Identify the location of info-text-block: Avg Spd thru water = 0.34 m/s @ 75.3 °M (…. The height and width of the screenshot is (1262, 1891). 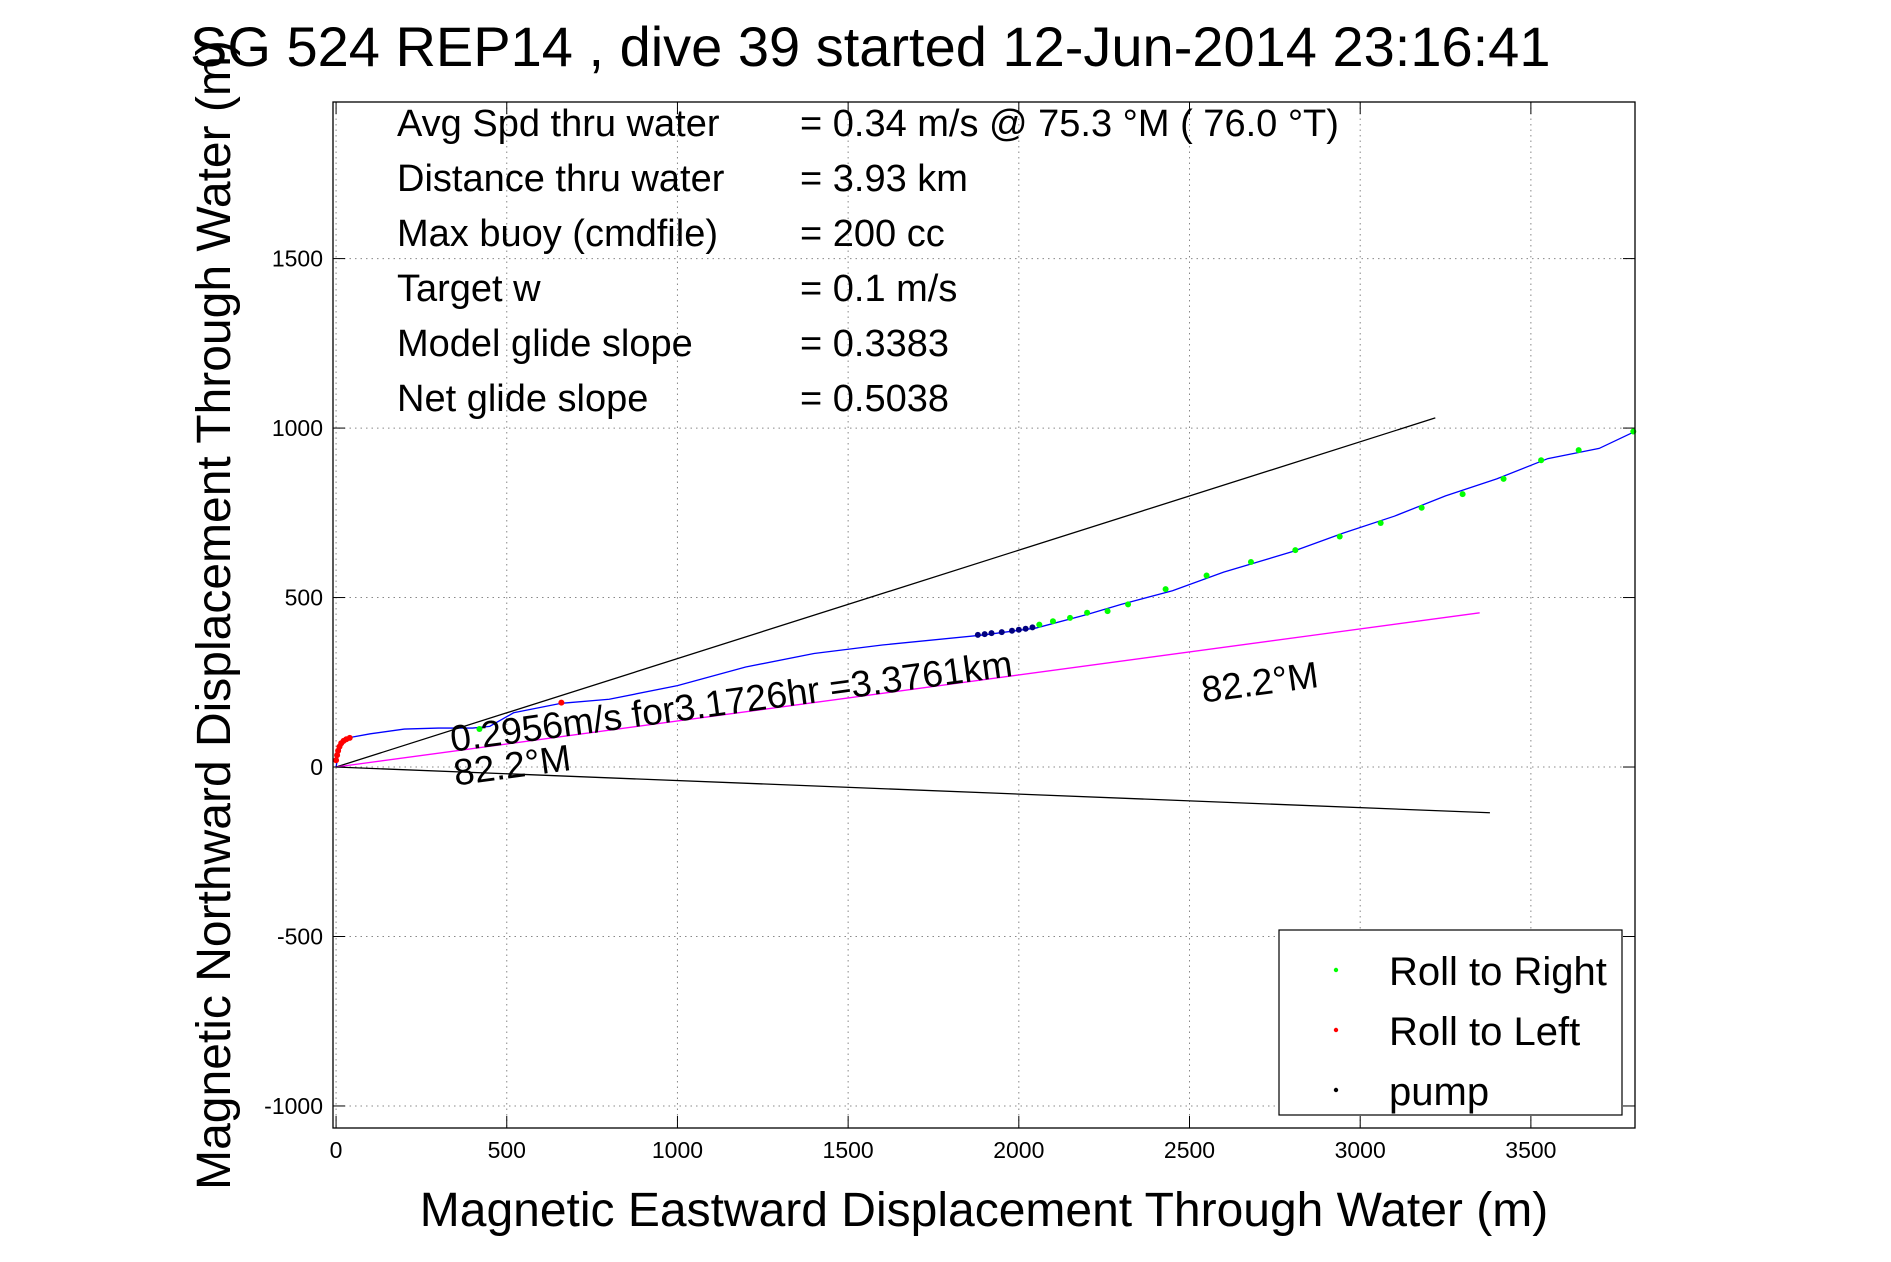
(868, 261).